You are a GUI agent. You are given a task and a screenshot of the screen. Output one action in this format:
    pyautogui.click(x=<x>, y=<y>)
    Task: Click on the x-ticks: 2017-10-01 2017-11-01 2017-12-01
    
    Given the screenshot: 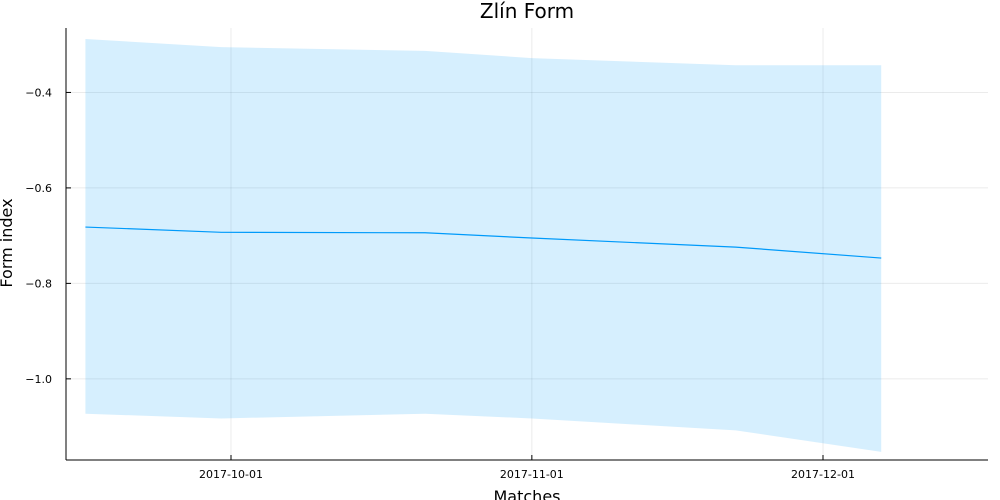 What is the action you would take?
    pyautogui.click(x=527, y=468)
    